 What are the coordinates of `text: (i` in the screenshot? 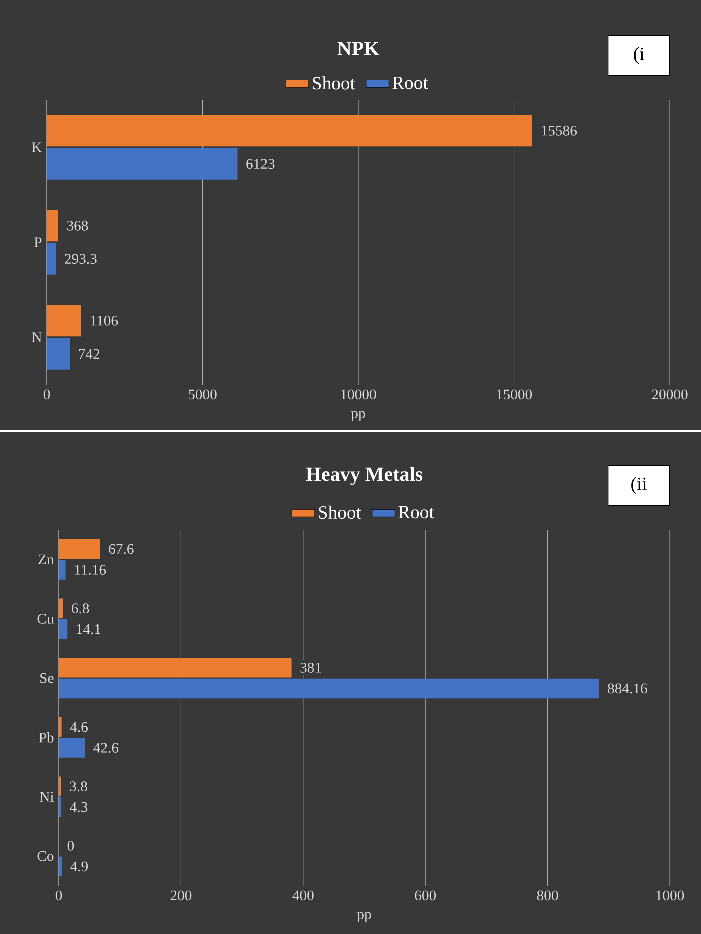 It's located at (639, 55).